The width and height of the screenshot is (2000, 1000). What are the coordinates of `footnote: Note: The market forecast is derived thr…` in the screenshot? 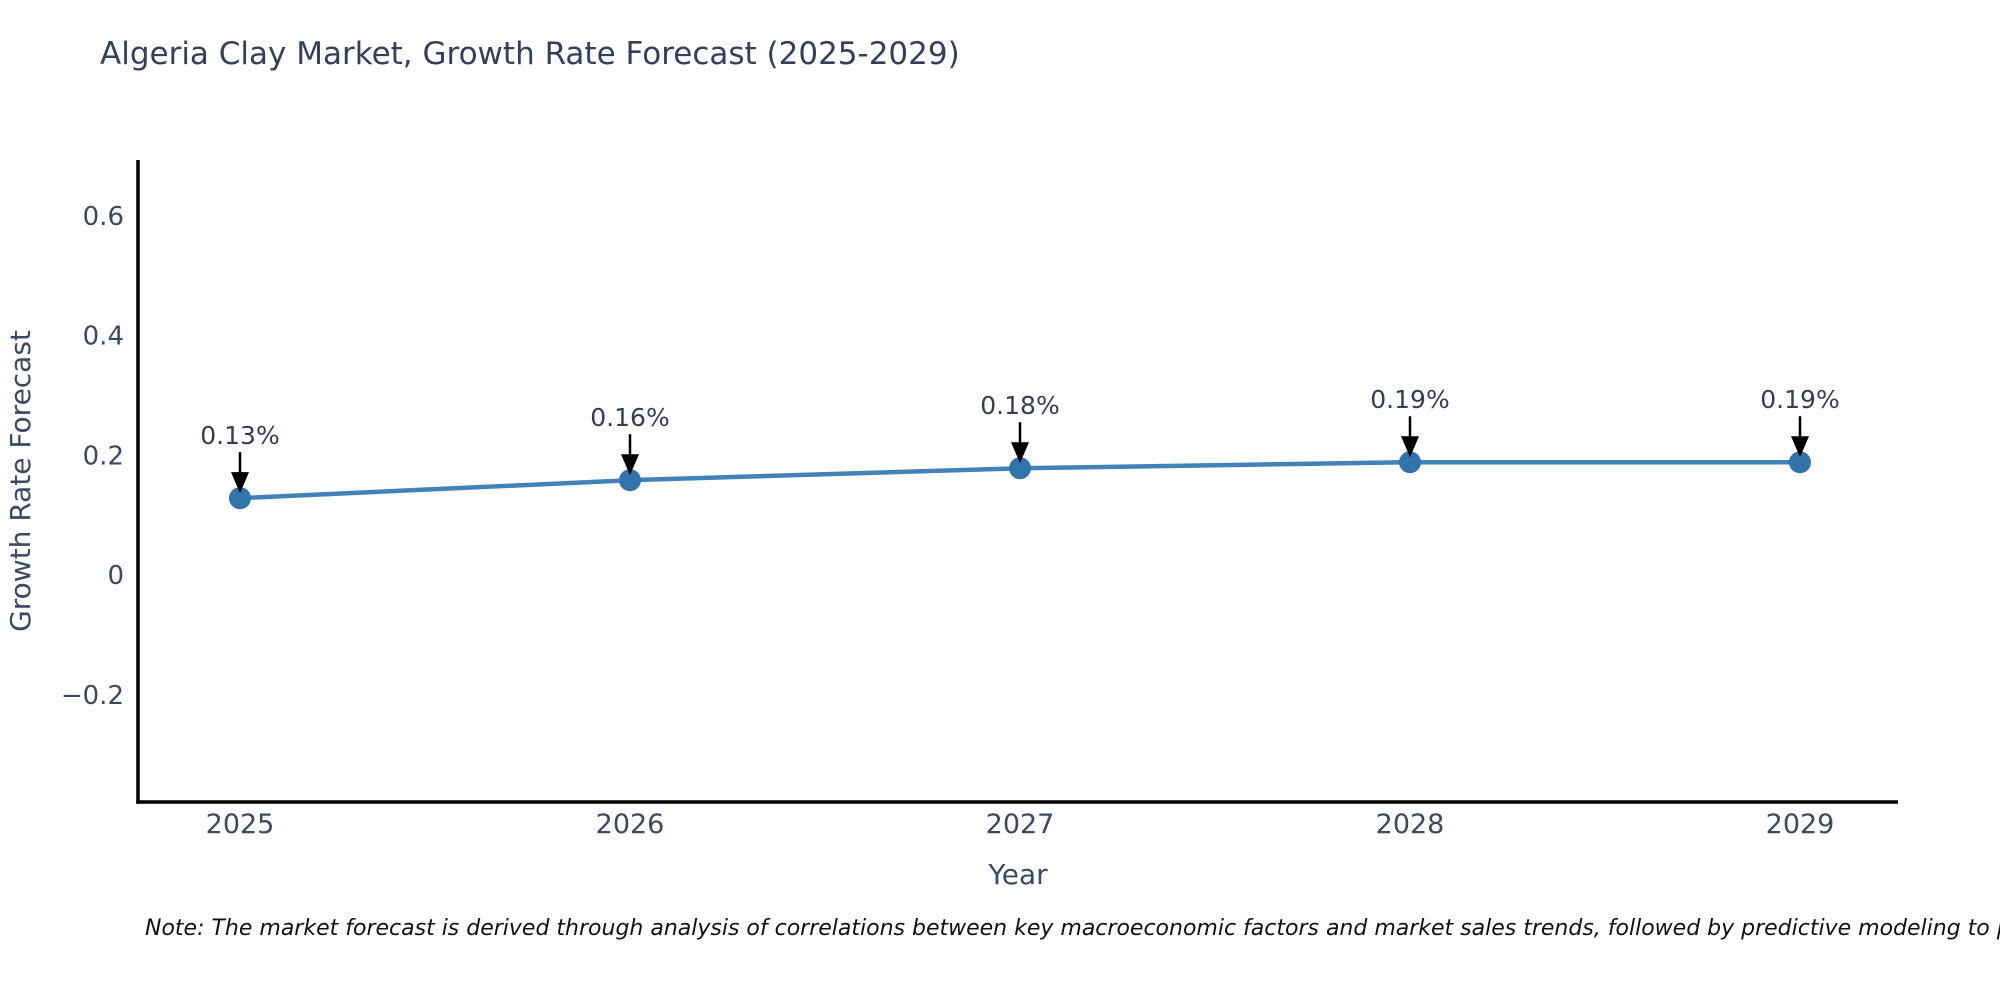 It's located at (1072, 928).